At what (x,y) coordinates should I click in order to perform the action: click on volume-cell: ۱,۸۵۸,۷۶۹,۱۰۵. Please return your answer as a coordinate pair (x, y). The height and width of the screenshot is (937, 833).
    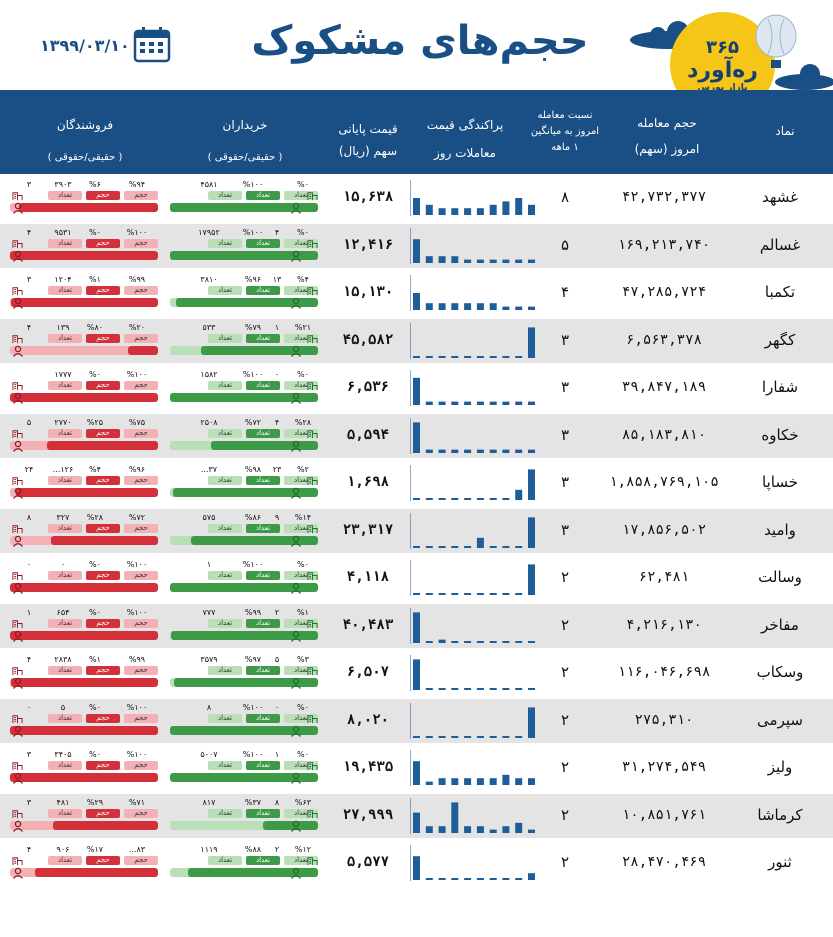
    Looking at the image, I should click on (664, 482).